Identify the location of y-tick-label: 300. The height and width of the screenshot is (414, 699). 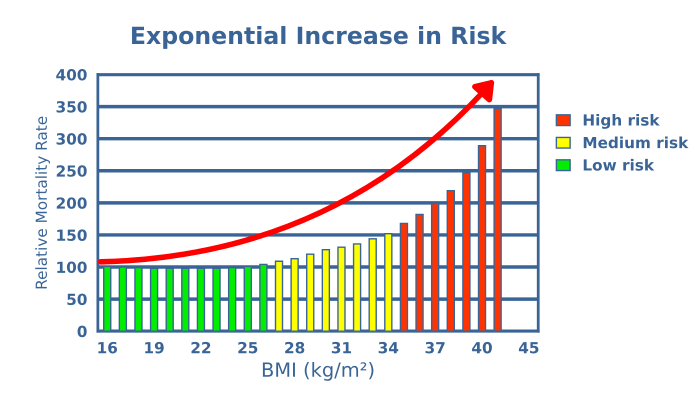
(71, 139).